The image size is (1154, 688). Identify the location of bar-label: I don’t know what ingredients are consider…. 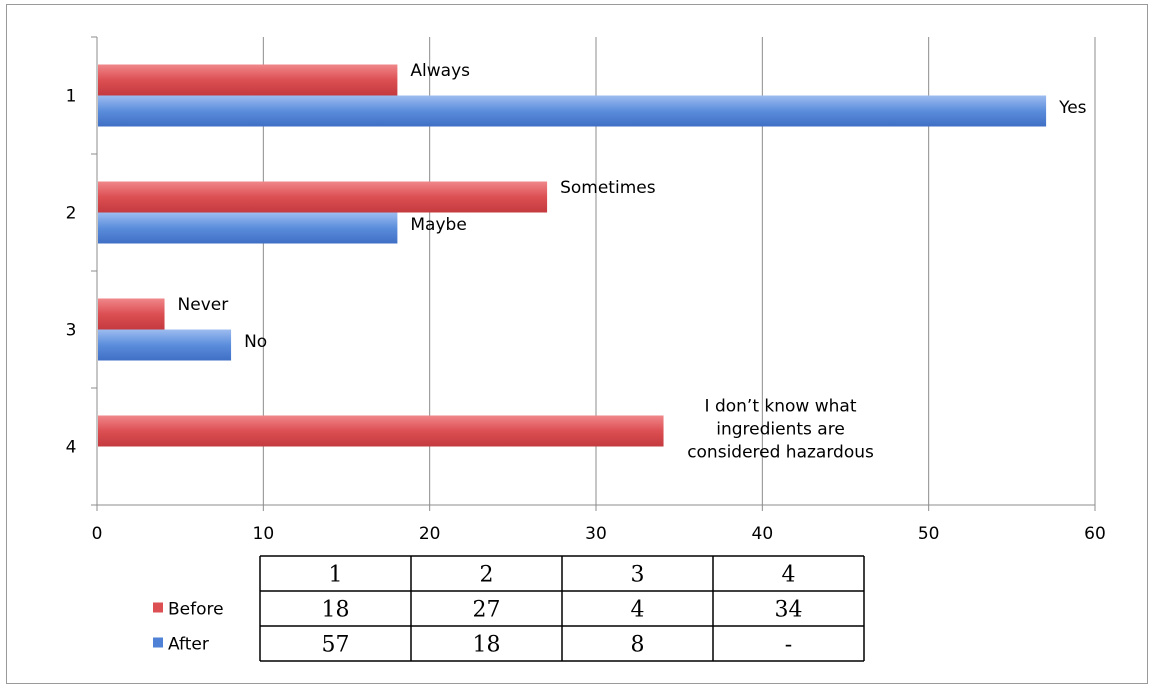
(780, 430).